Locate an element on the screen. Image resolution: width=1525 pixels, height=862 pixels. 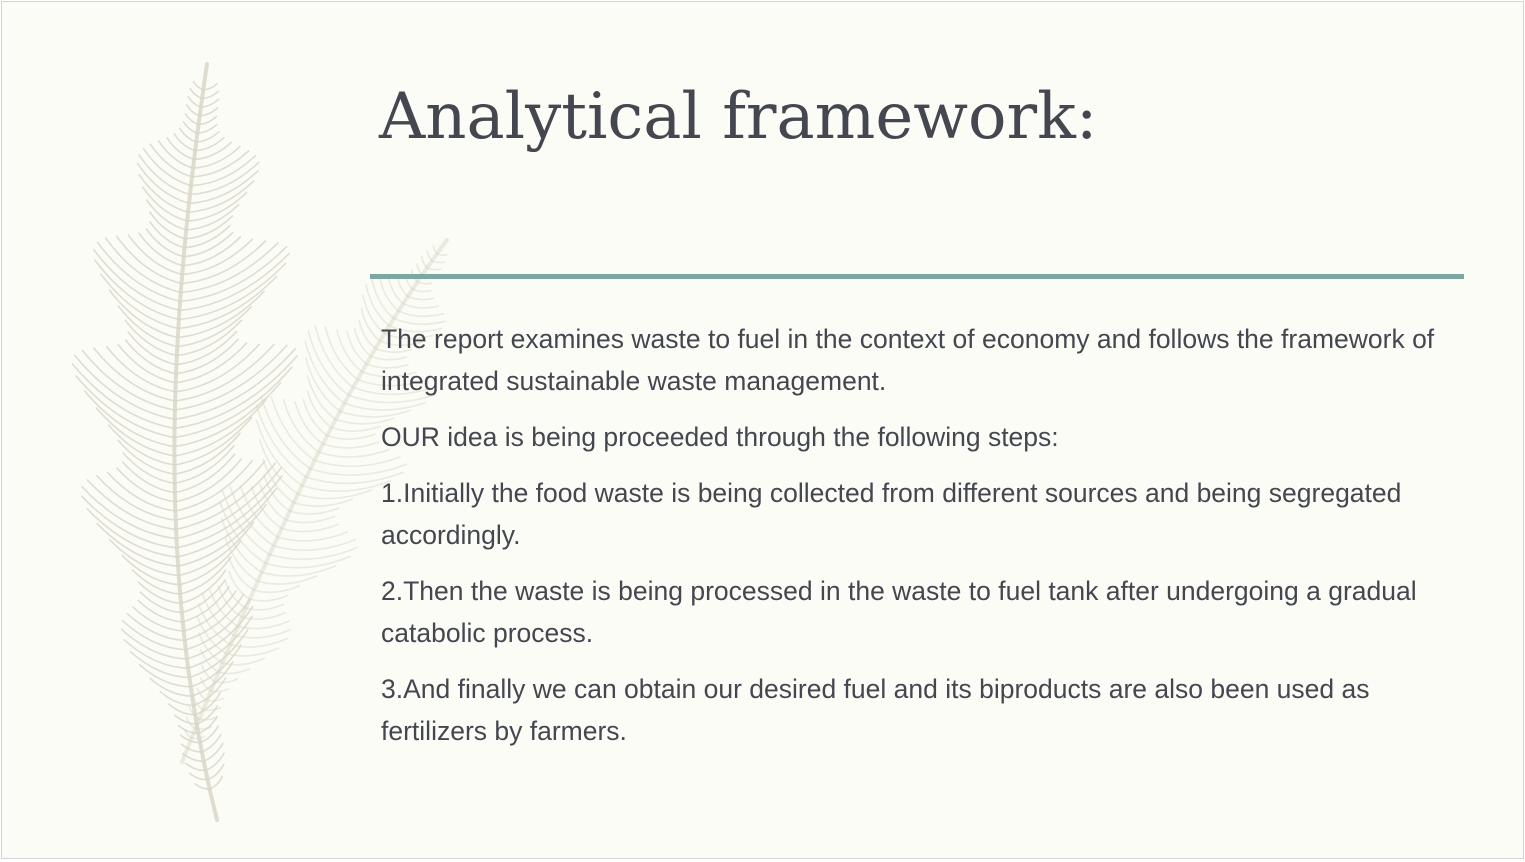
slide-title: Analytical framework: is located at coordinates (738, 117).